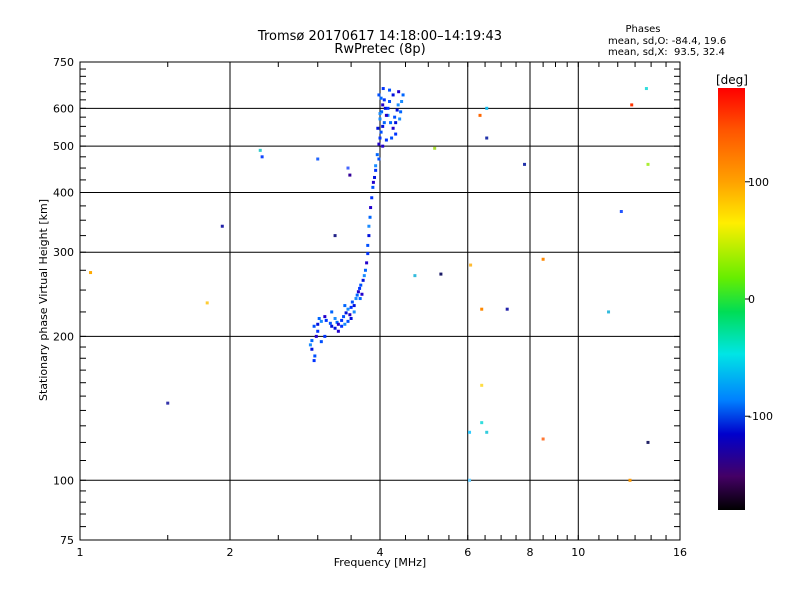 The height and width of the screenshot is (600, 800). Describe the element at coordinates (379, 49) in the screenshot. I see `chart-subtitle: RwPretec (8p)` at that location.